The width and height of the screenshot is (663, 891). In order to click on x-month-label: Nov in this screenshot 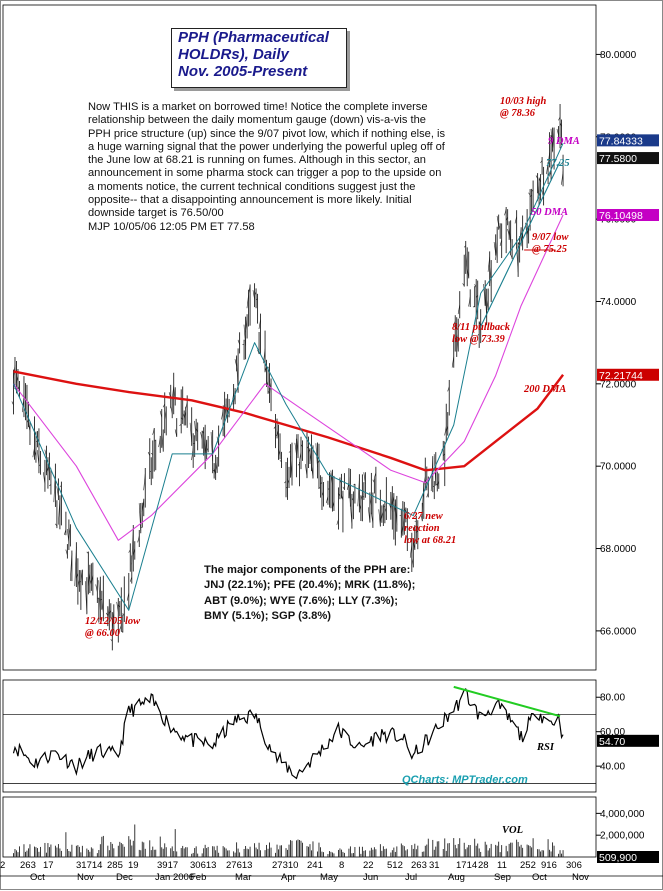, I will do `click(85, 877)`.